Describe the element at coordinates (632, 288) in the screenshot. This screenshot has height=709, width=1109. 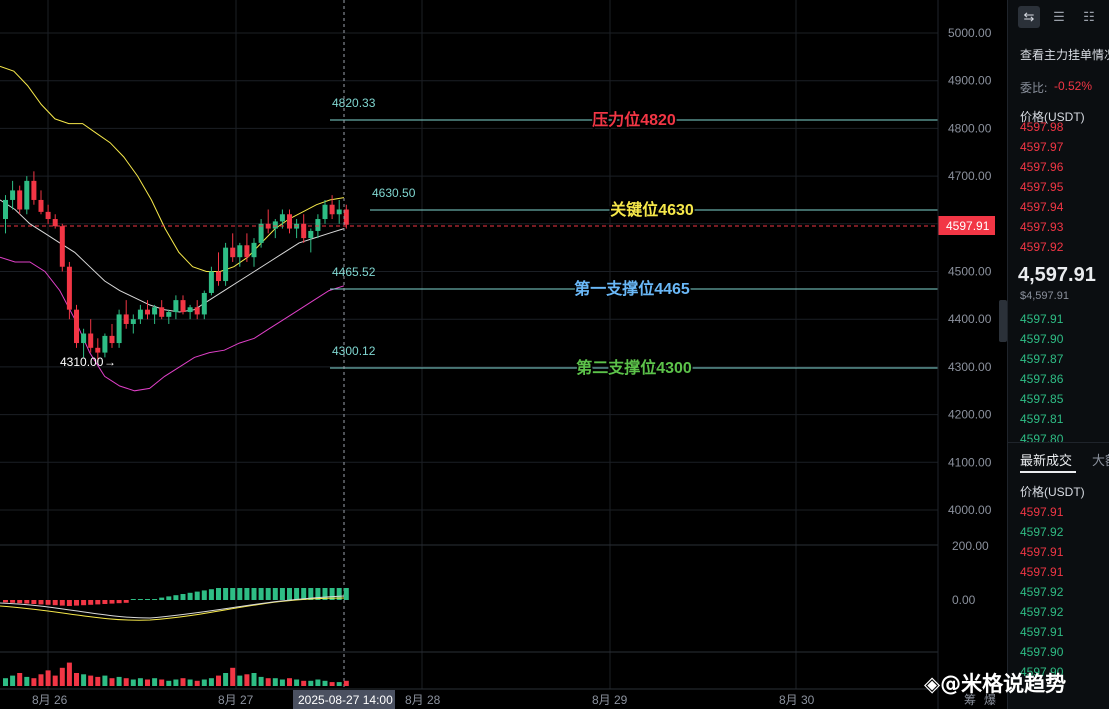
I see `level-title: 第一支撑位4465` at that location.